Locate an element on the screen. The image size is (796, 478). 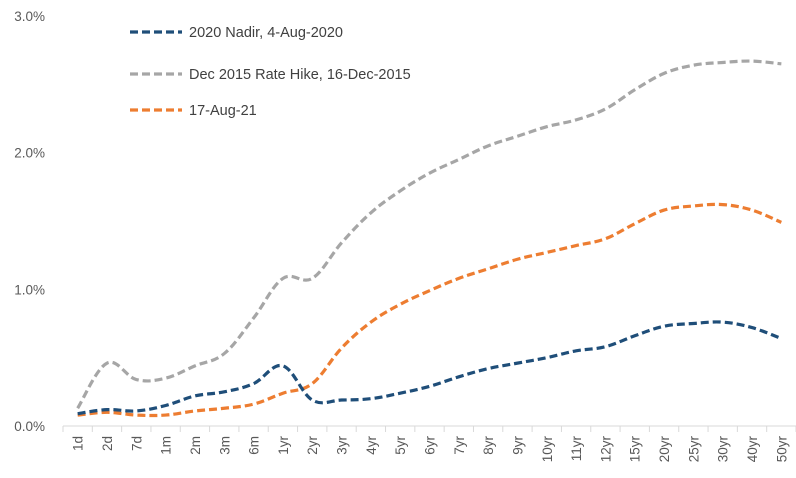
x-tick-label: 2yr is located at coordinates (312, 445).